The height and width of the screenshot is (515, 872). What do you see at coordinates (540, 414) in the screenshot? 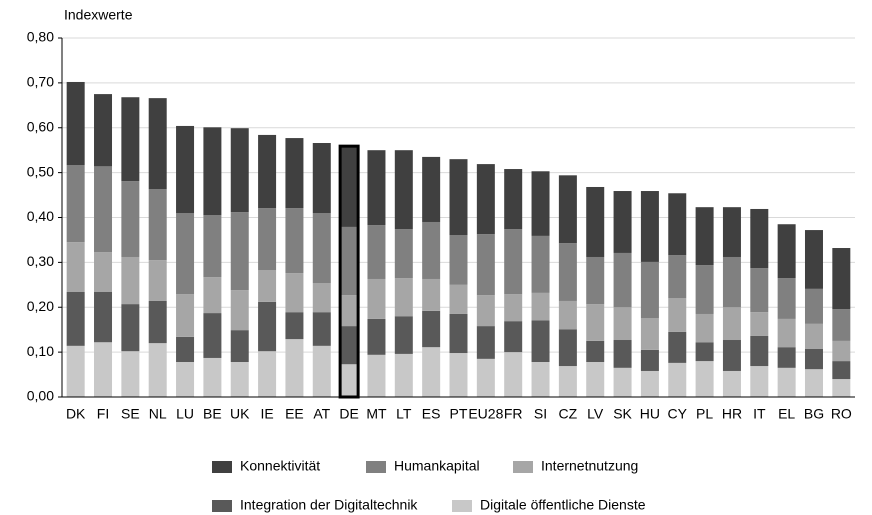
I see `x-tick-label: SI` at bounding box center [540, 414].